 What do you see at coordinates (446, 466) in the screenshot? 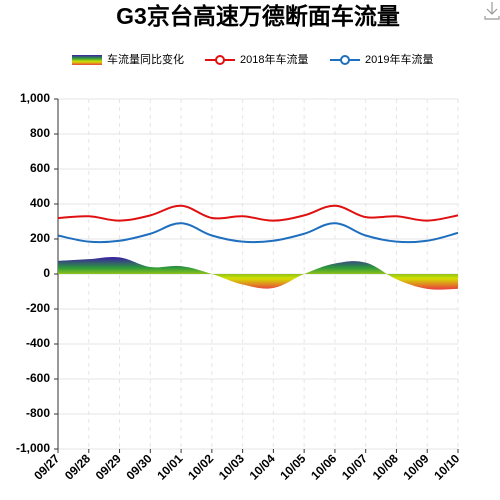
I see `x-tick-label: 10/10` at bounding box center [446, 466].